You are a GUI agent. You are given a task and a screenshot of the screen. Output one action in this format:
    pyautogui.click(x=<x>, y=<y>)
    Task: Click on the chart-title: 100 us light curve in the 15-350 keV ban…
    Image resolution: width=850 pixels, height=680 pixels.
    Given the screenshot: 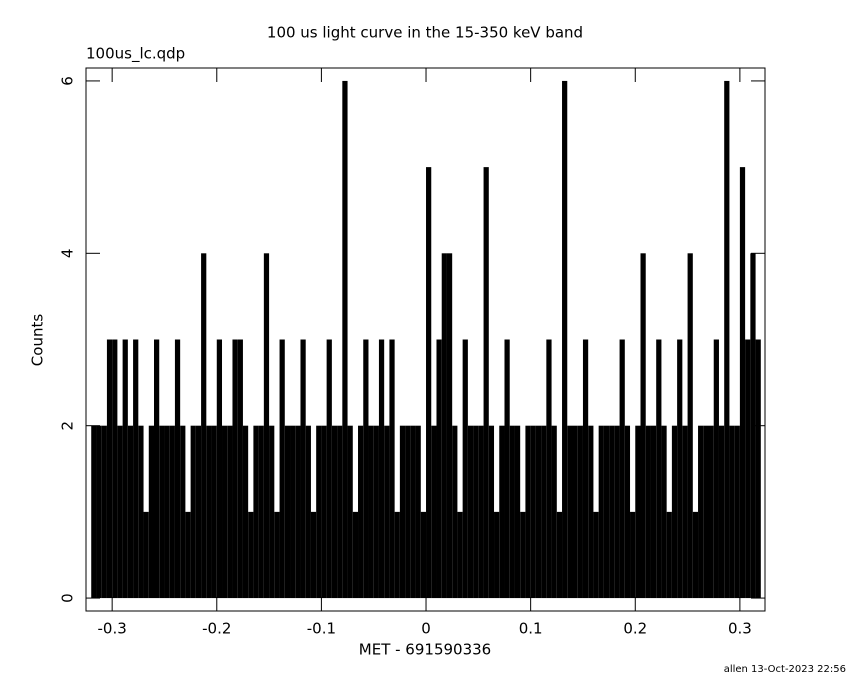 What is the action you would take?
    pyautogui.click(x=425, y=33)
    